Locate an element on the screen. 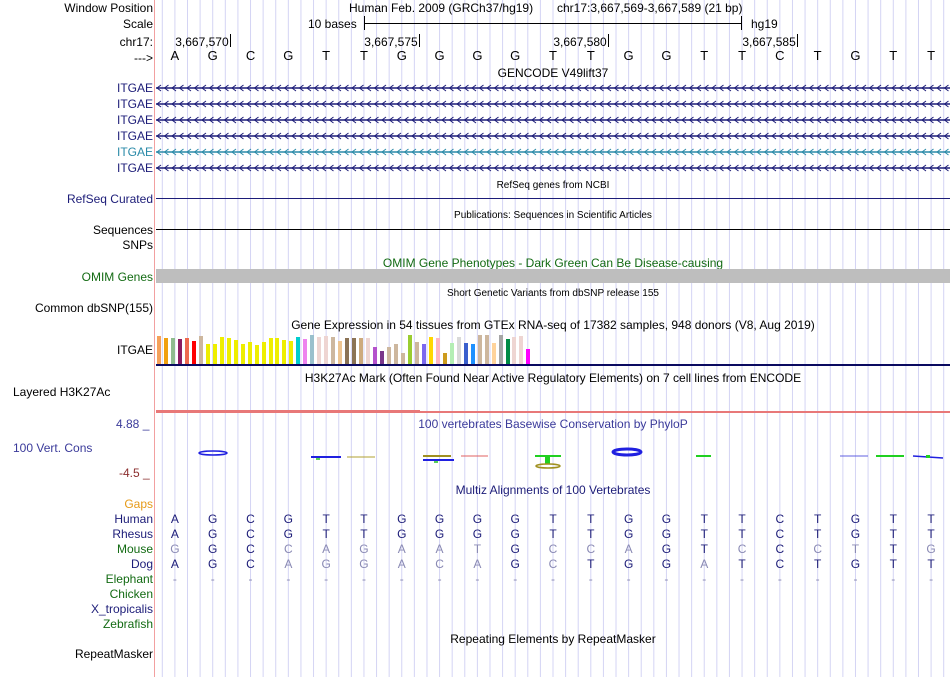 Image resolution: width=950 pixels, height=677 pixels. gtex-bar-chart is located at coordinates (346, 348).